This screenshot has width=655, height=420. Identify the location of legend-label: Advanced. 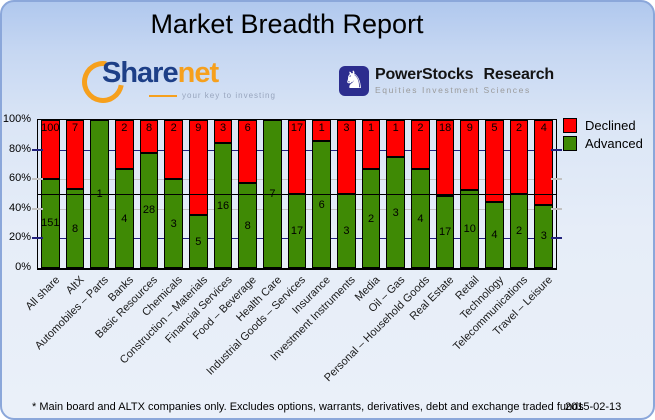
(614, 143).